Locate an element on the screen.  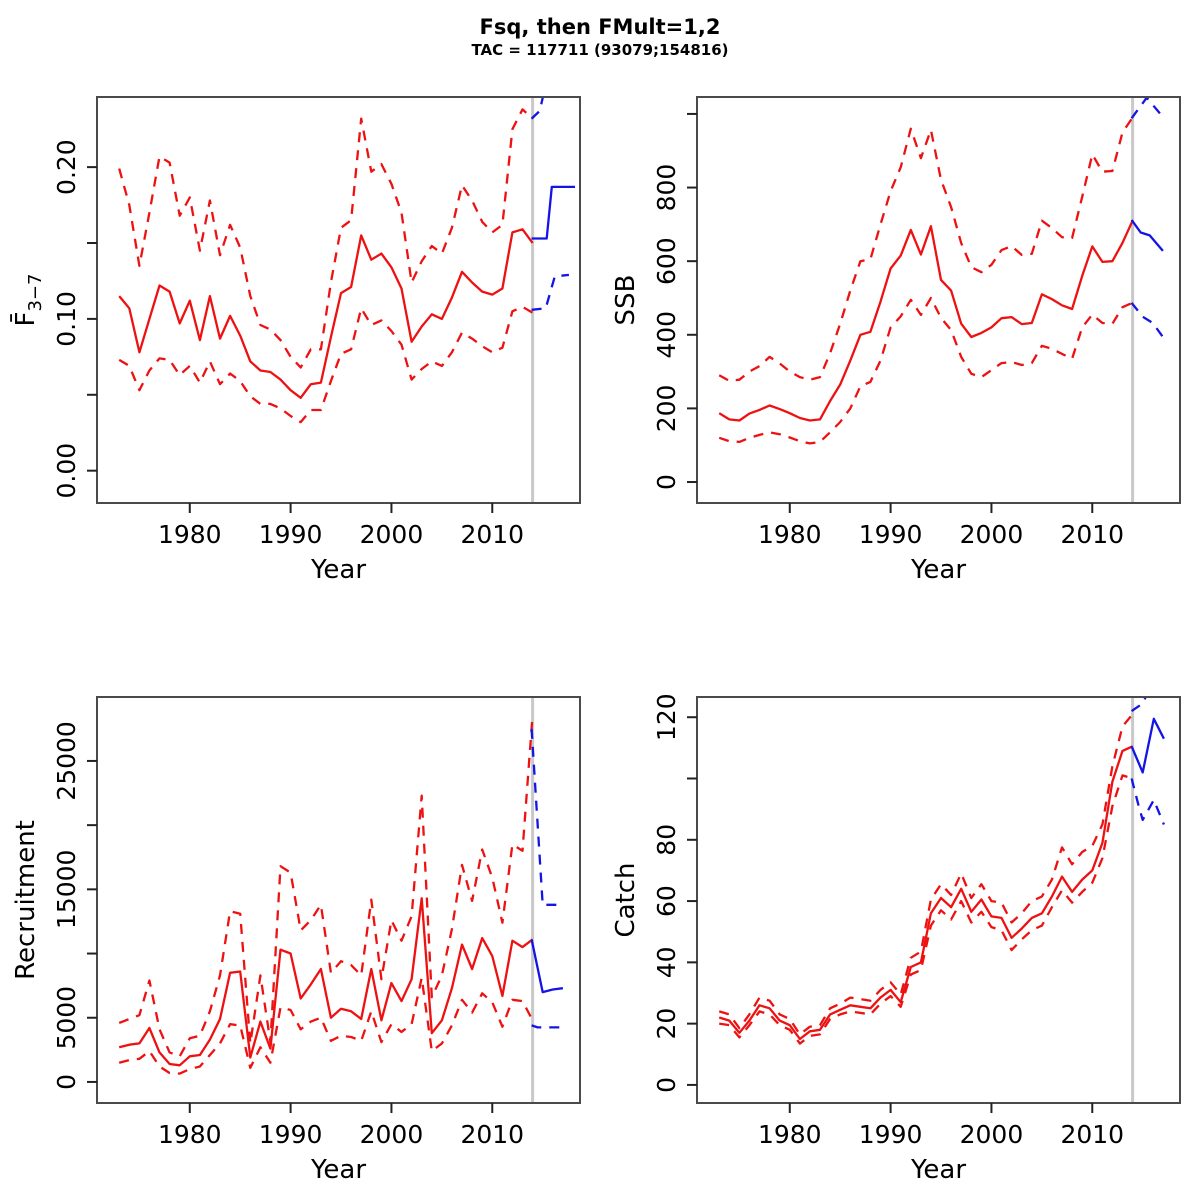
y-tick-label: 40 is located at coordinates (666, 962).